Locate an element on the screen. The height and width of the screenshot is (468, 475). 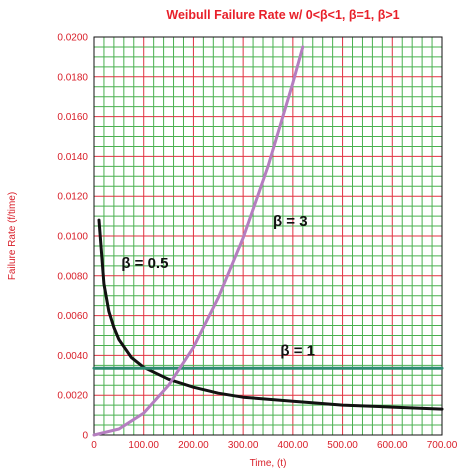
y-tick-label: 0.0180 is located at coordinates (72, 77).